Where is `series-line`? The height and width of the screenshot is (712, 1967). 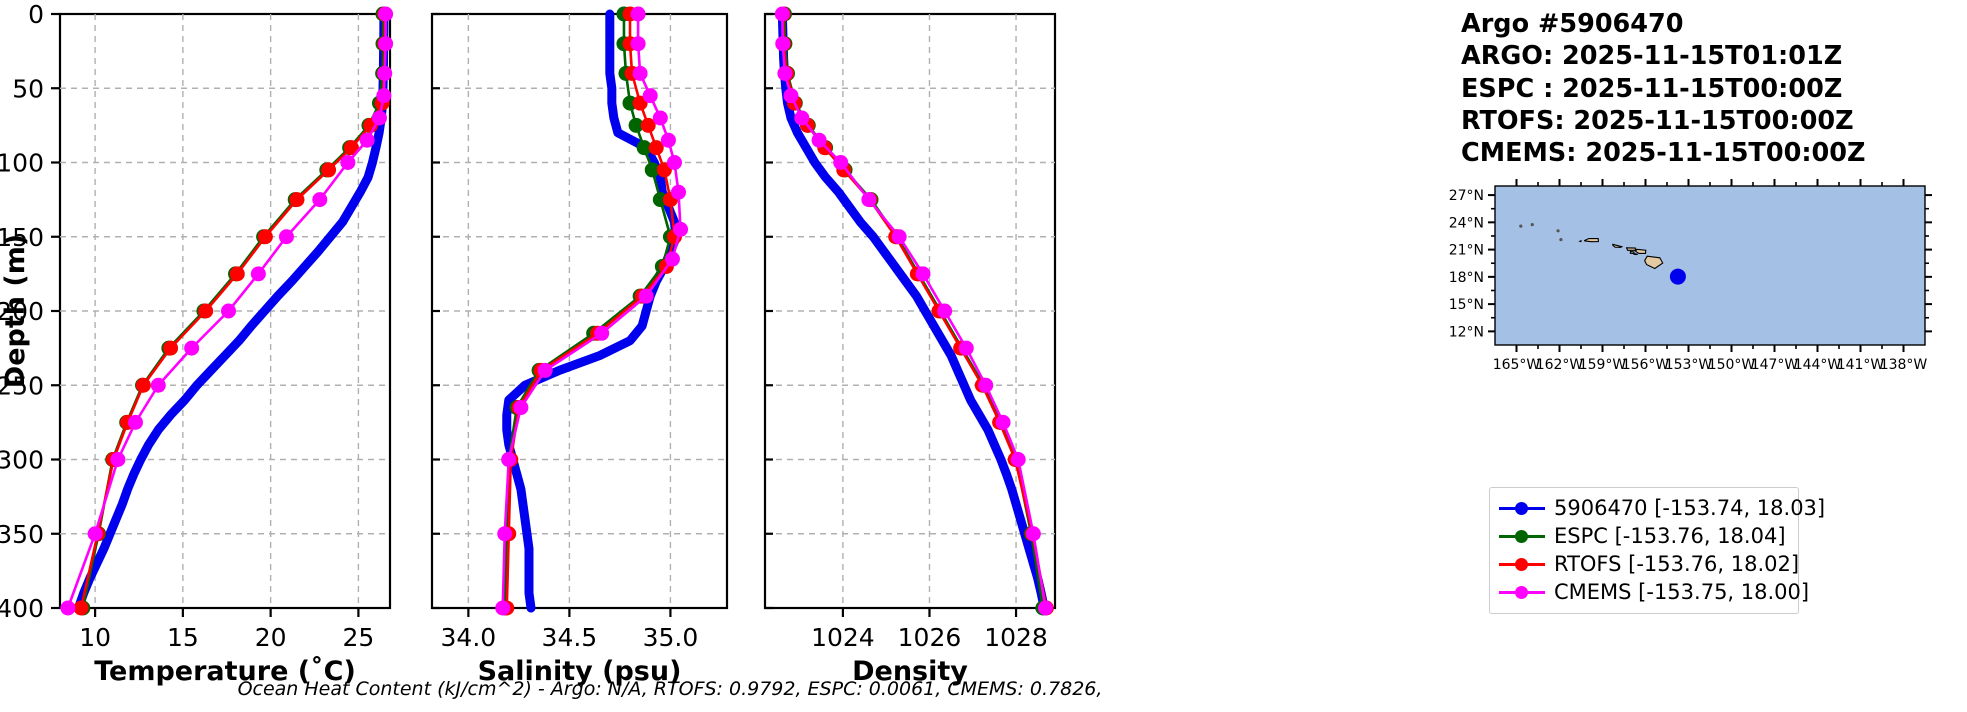
series-line is located at coordinates (591, 311).